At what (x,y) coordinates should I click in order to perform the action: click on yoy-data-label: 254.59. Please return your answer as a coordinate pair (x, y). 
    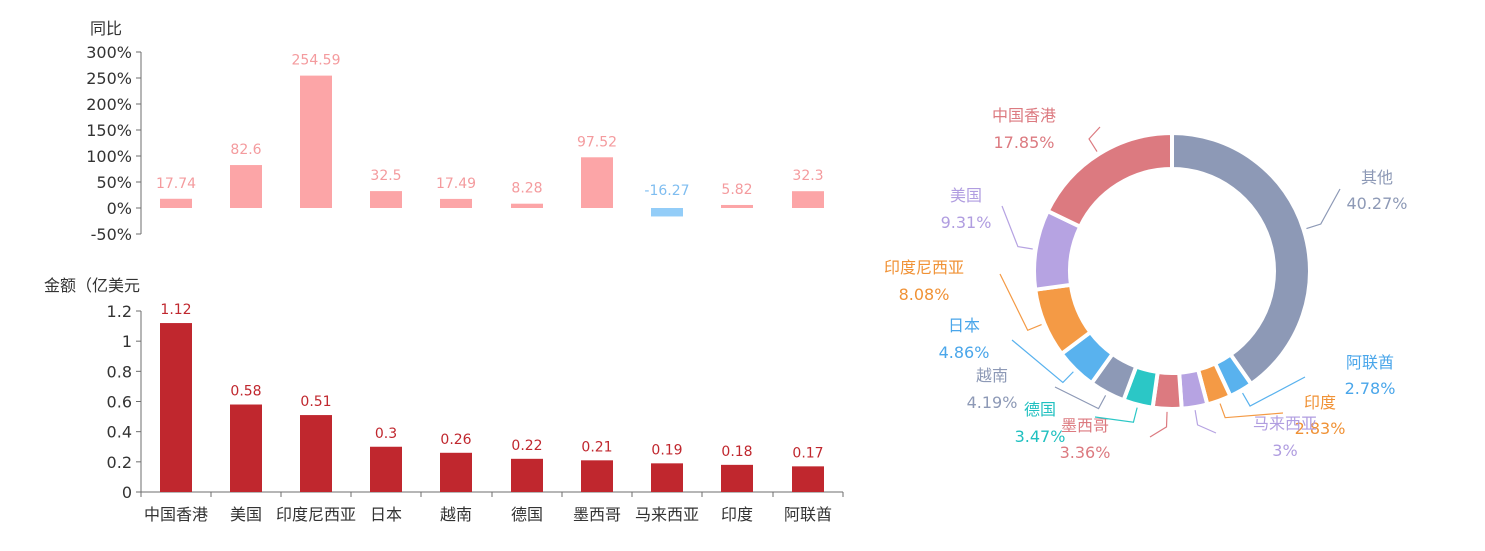
    Looking at the image, I should click on (316, 61).